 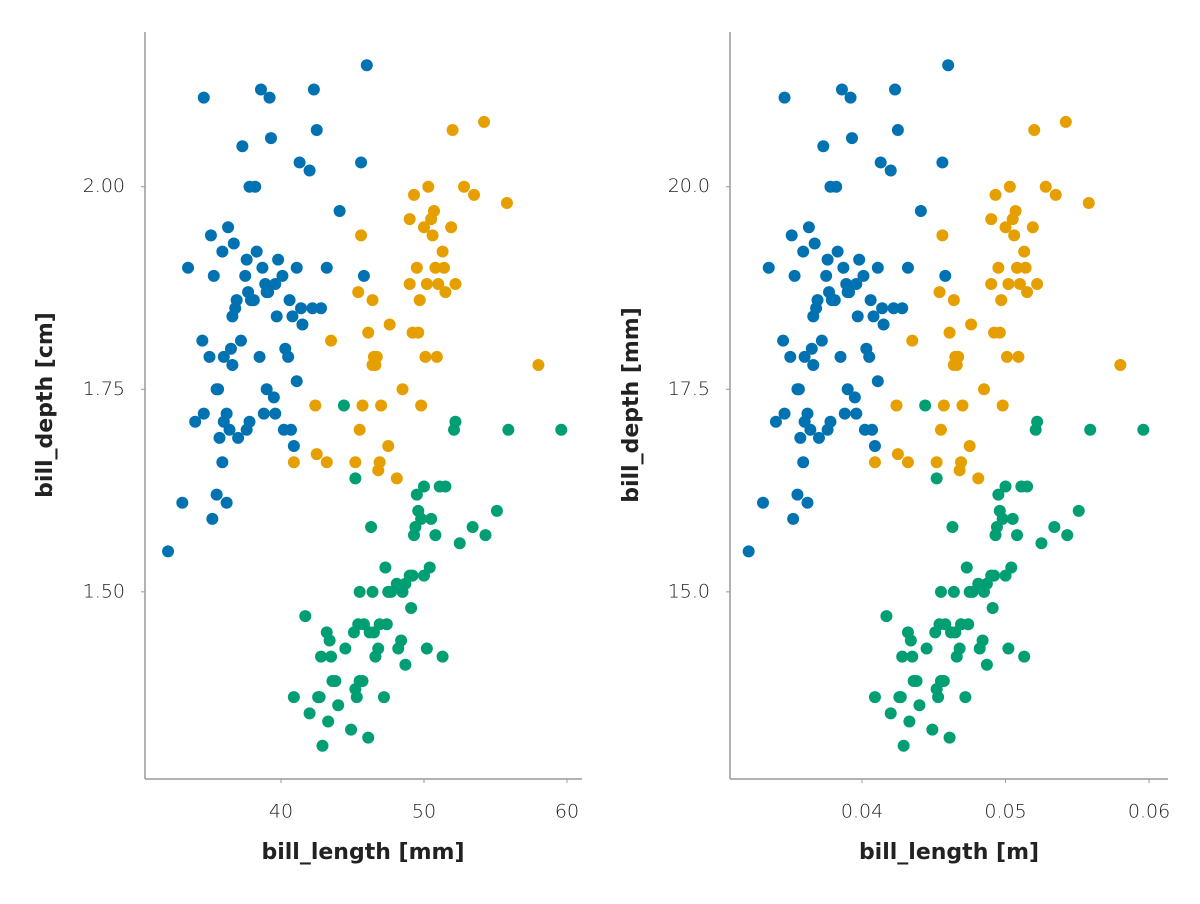 I want to click on x-axis-label: bill_length [m], so click(x=949, y=852).